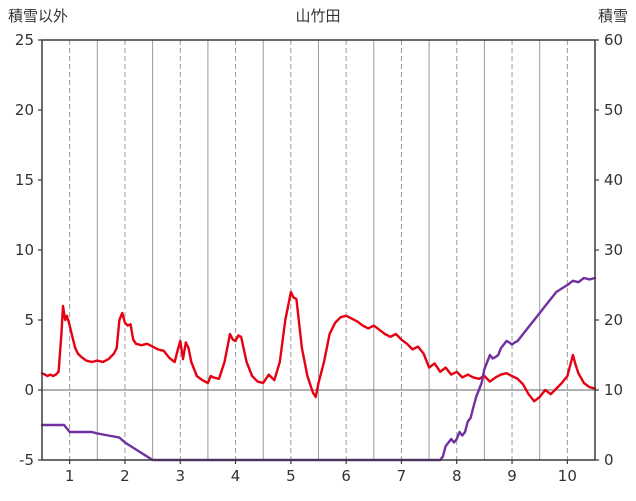 Image resolution: width=636 pixels, height=501 pixels. What do you see at coordinates (512, 476) in the screenshot?
I see `x-axis-tick-label: 9` at bounding box center [512, 476].